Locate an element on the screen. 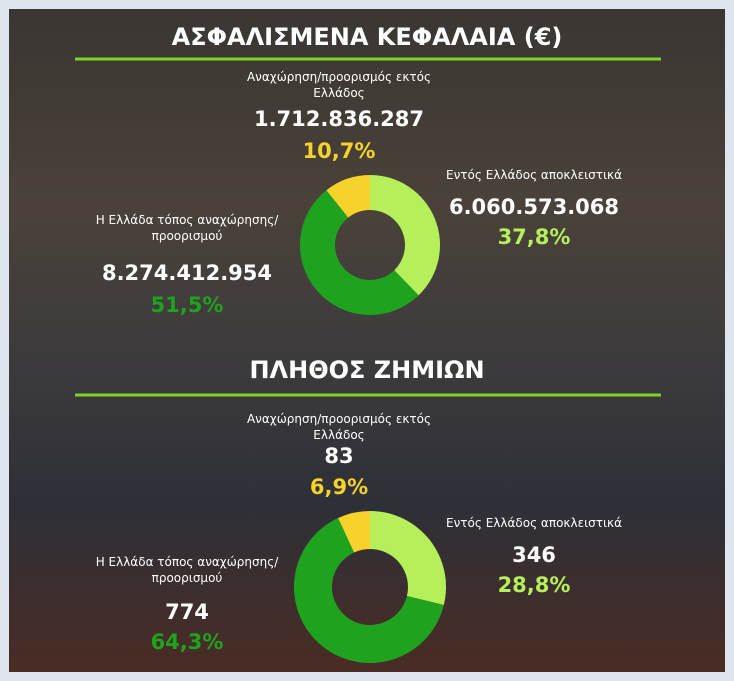 The width and height of the screenshot is (734, 681). amount-label: 8.274.412.954 is located at coordinates (187, 273).